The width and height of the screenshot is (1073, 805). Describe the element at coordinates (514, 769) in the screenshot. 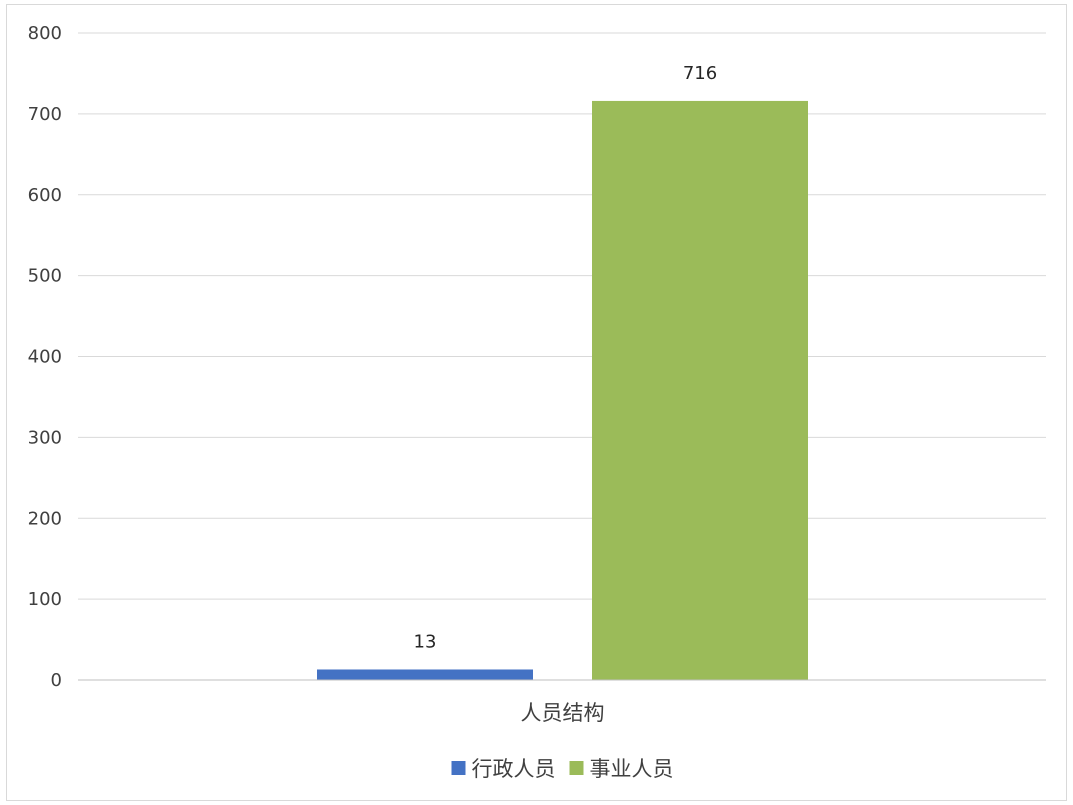

I see `legend-label: 行政人员` at that location.